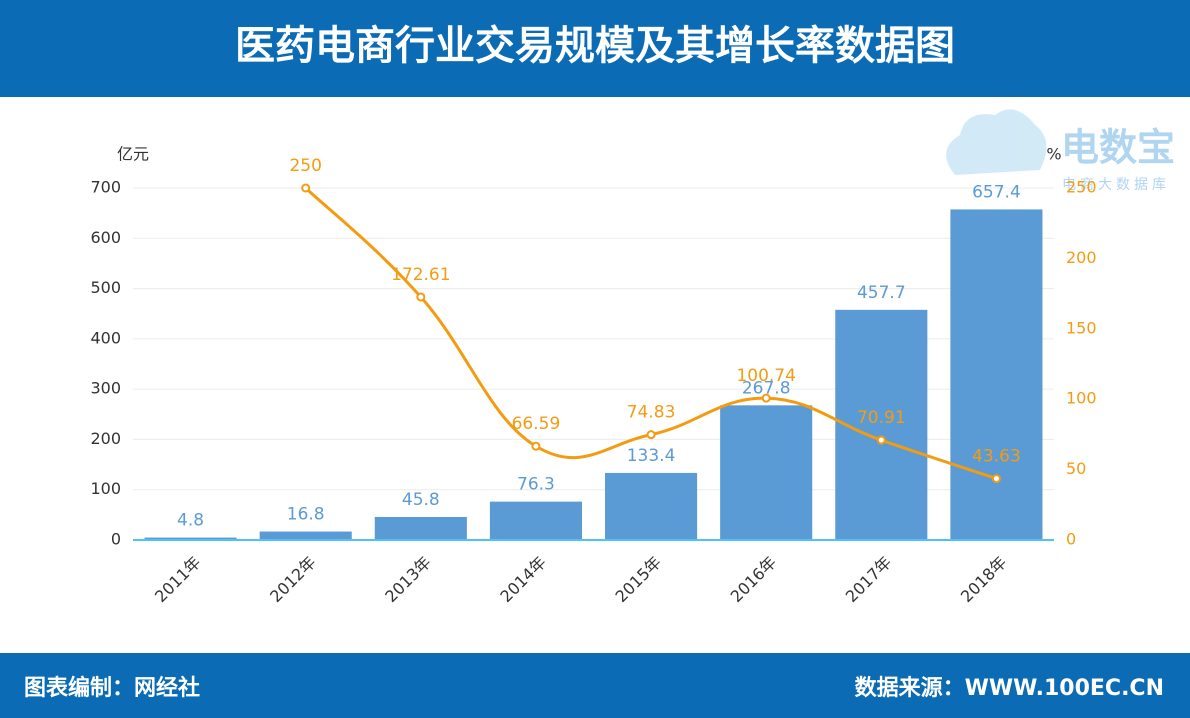 This screenshot has width=1190, height=718. I want to click on y-tick-label: 400, so click(105, 337).